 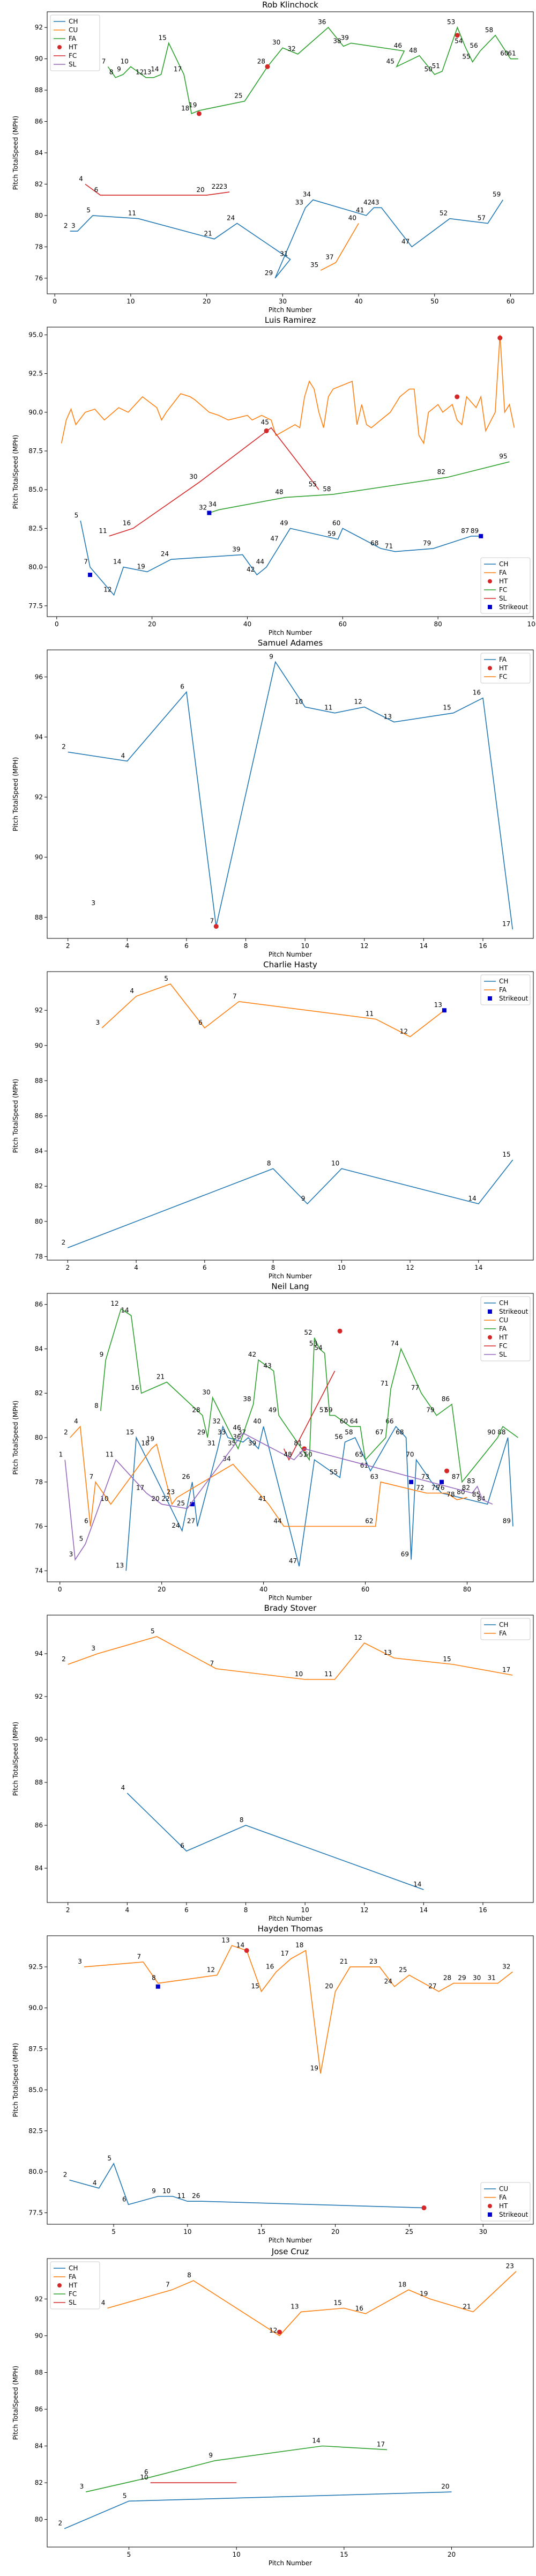 I want to click on point-label: 84, so click(x=481, y=1498).